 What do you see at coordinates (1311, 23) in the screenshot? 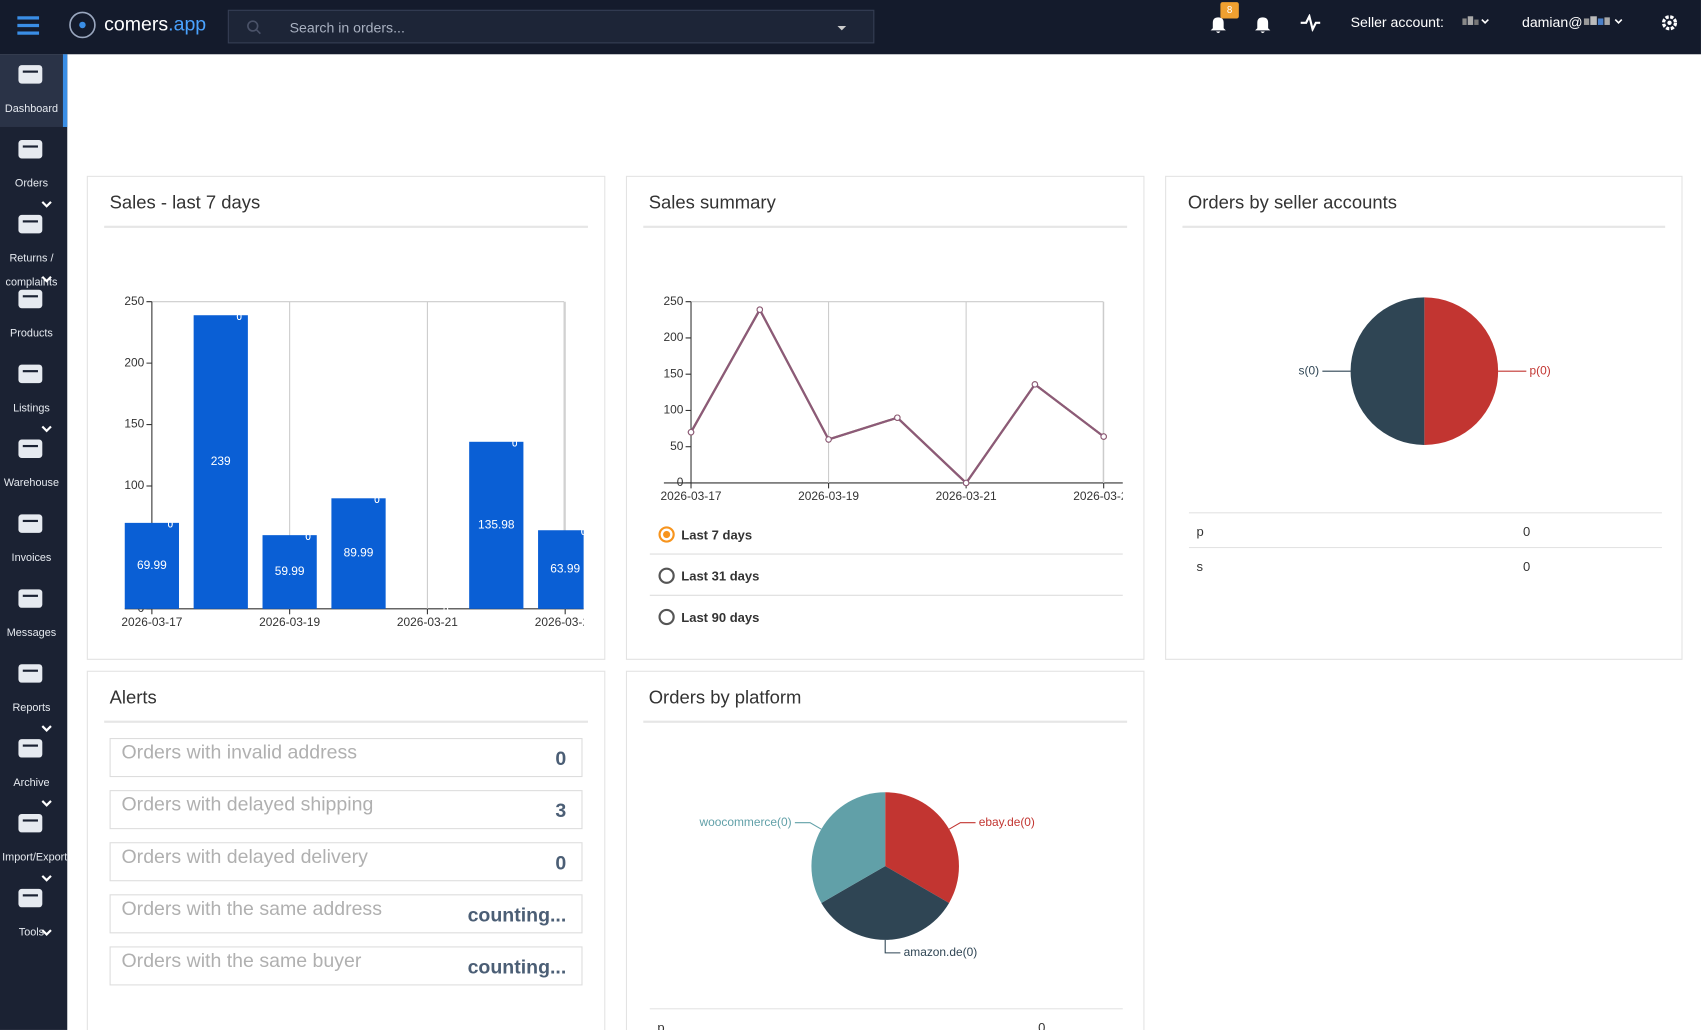
I see `activity-icon` at bounding box center [1311, 23].